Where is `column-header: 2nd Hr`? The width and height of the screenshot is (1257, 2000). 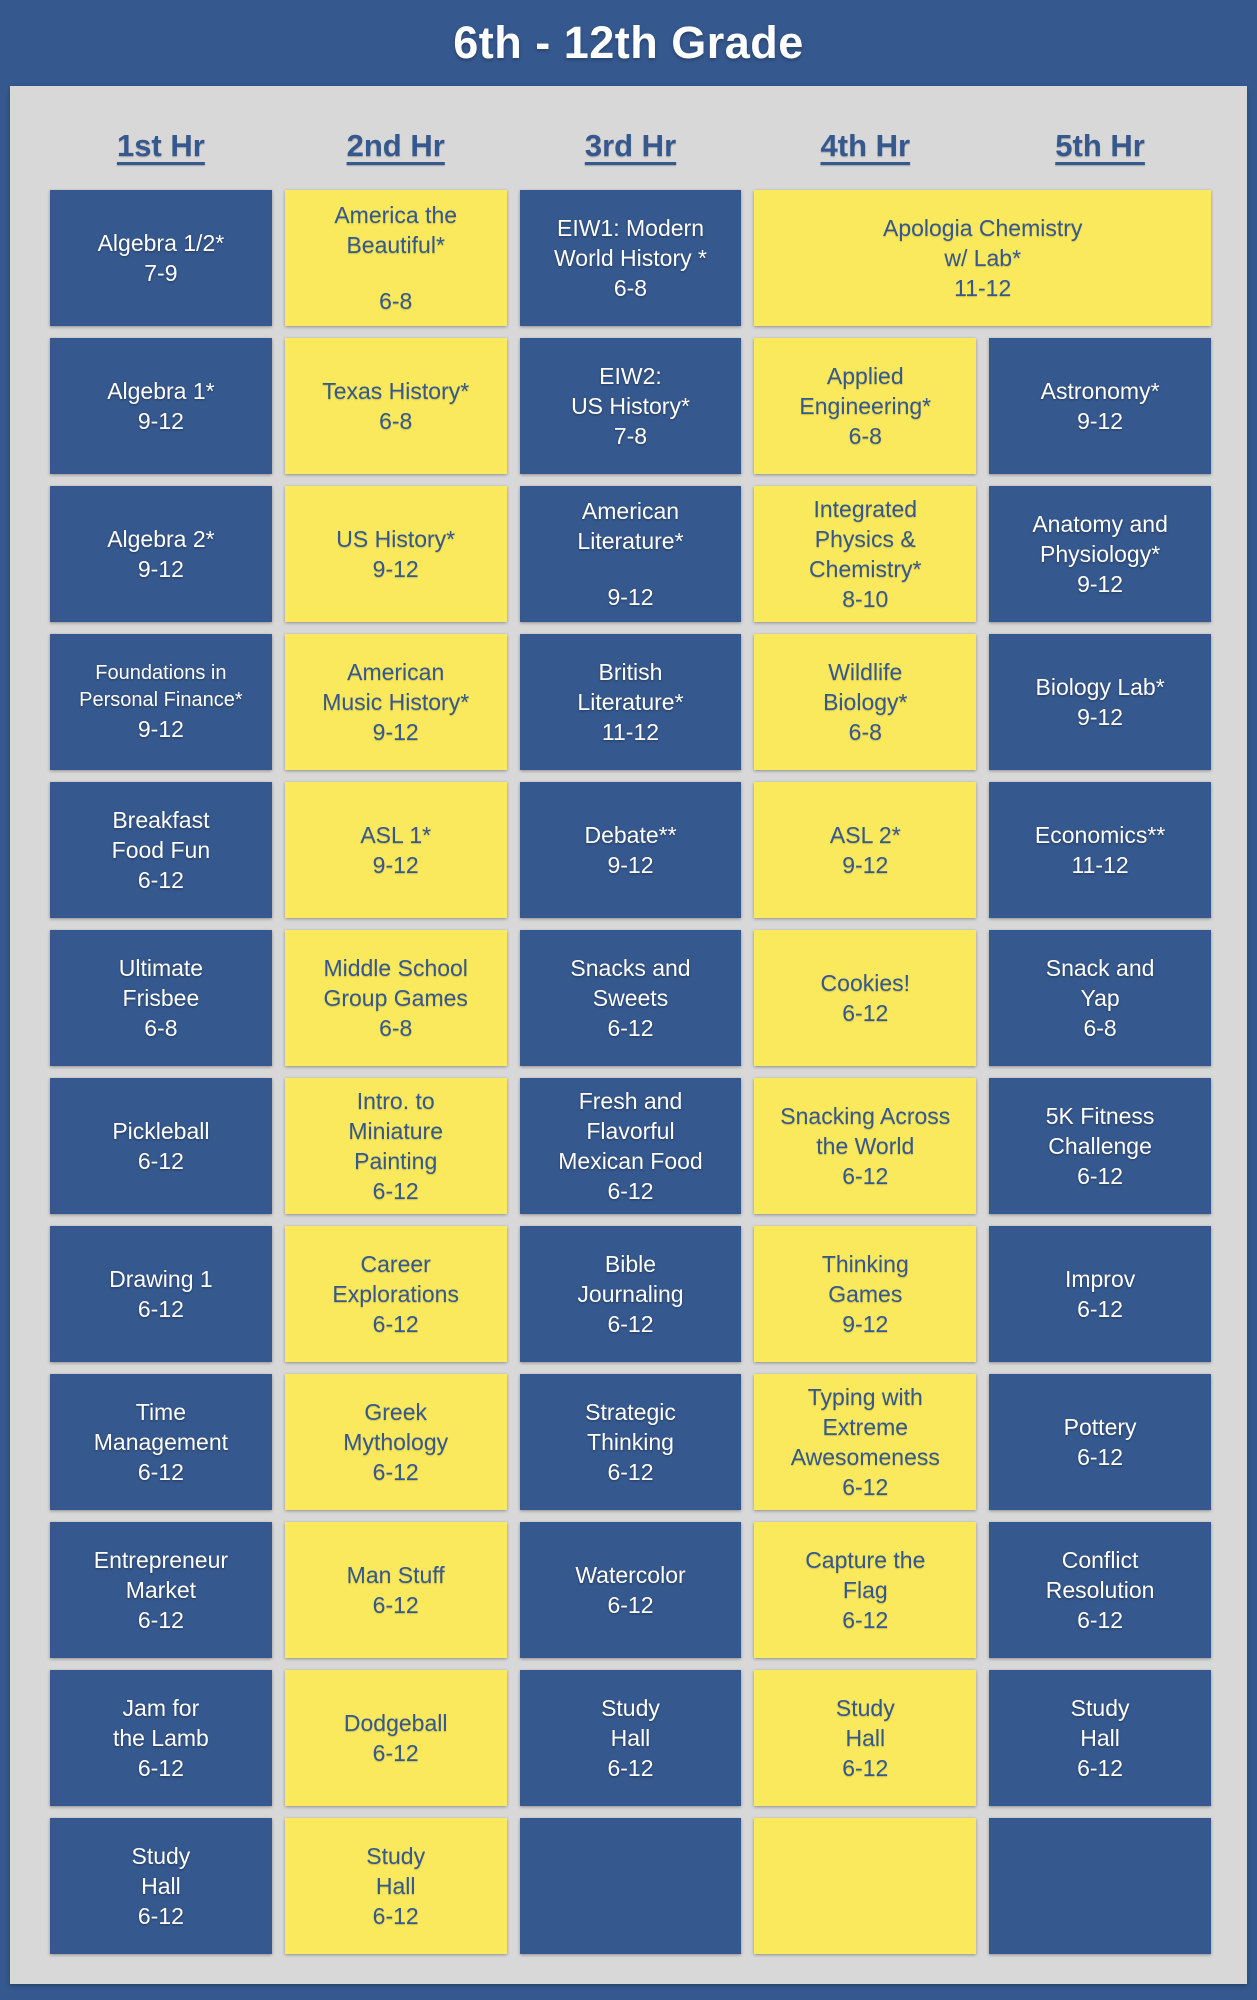 column-header: 2nd Hr is located at coordinates (395, 145).